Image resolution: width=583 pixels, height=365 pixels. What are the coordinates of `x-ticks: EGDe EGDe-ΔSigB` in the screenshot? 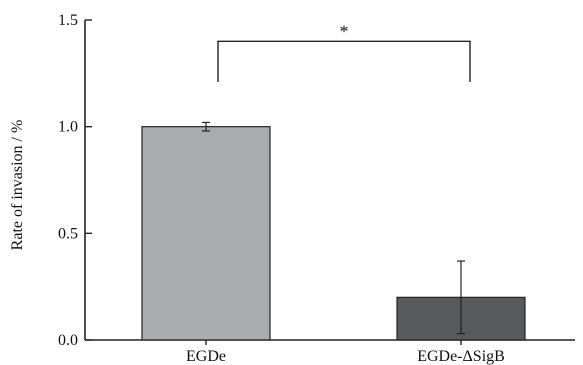 It's located at (345, 352).